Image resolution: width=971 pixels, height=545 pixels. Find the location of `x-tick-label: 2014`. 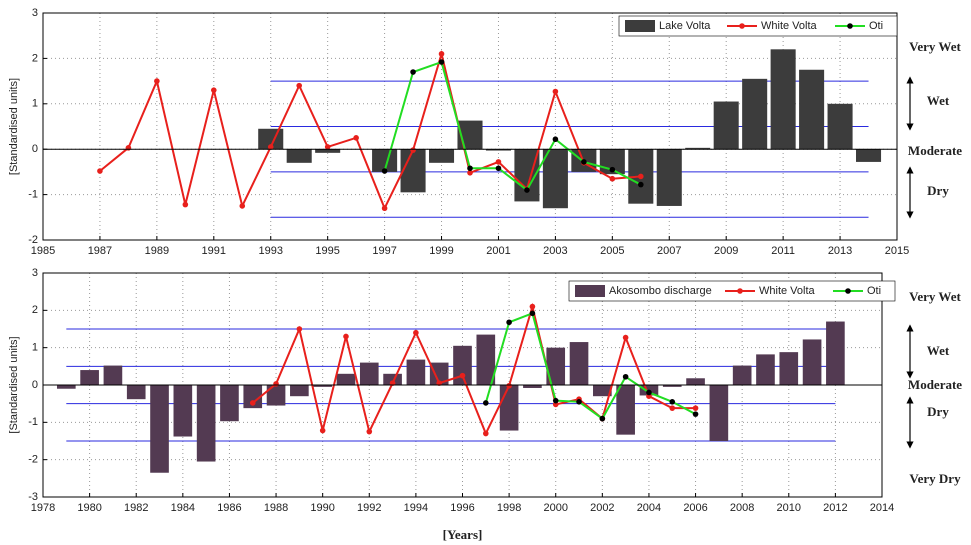

x-tick-label: 2014 is located at coordinates (882, 508).